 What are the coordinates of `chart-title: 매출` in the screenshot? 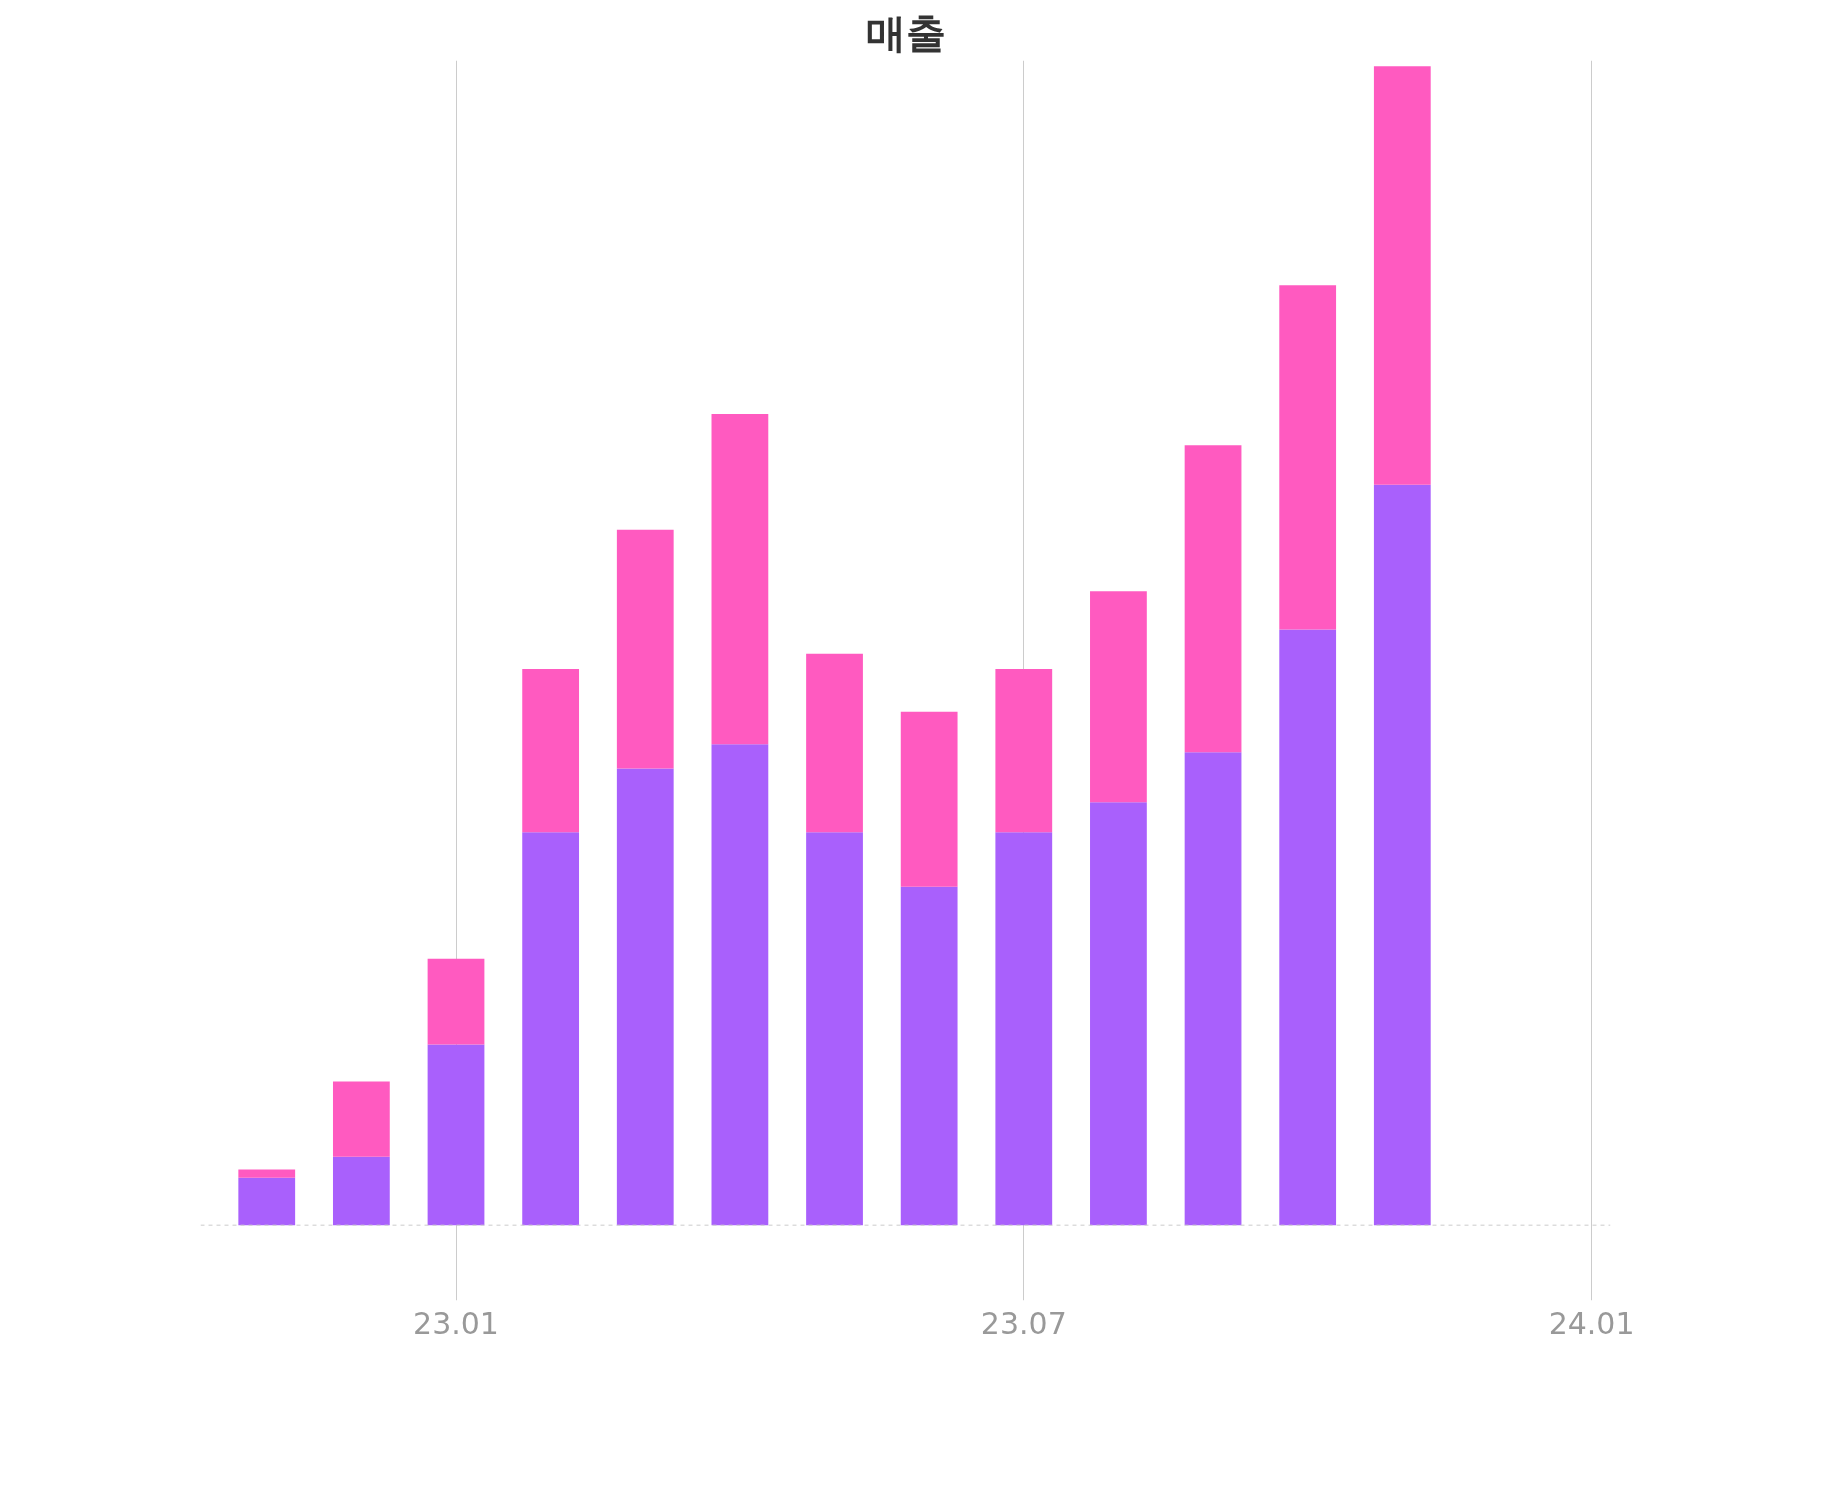 It's located at (905, 32).